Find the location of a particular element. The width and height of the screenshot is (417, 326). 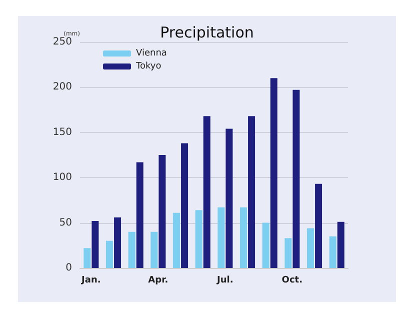

y-tick-label: 0 is located at coordinates (69, 268).